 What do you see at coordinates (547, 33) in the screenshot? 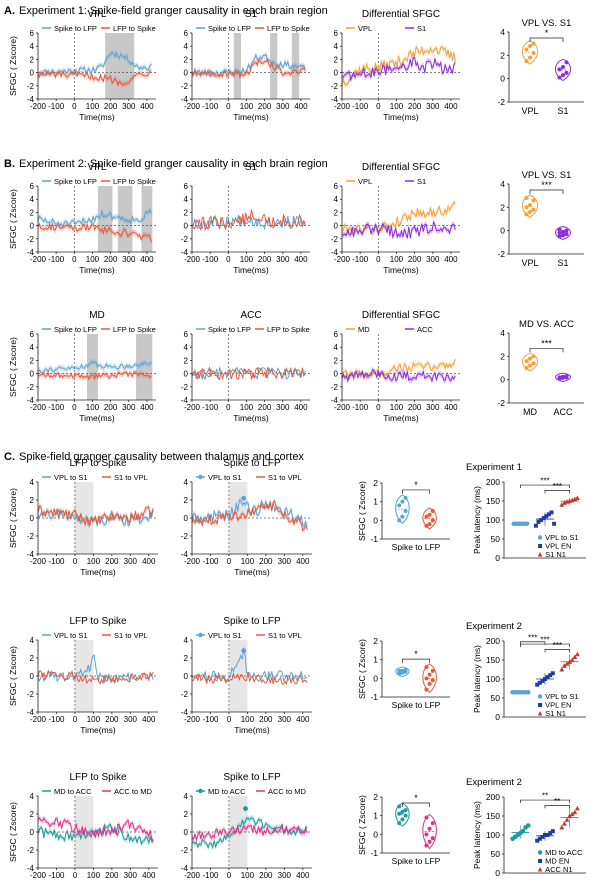
I see `significance-label: *` at bounding box center [547, 33].